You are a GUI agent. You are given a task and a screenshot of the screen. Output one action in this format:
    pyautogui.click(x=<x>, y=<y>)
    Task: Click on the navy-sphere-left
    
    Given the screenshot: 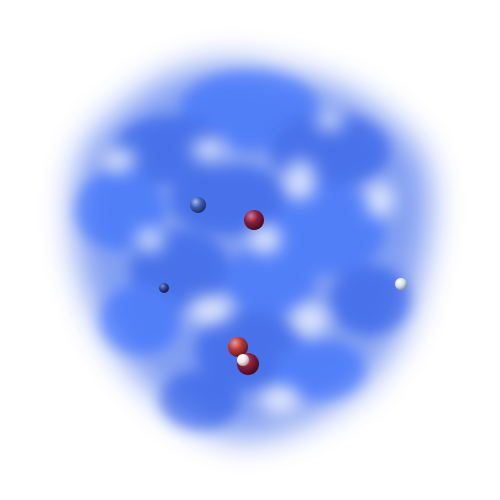 What is the action you would take?
    pyautogui.click(x=164, y=288)
    